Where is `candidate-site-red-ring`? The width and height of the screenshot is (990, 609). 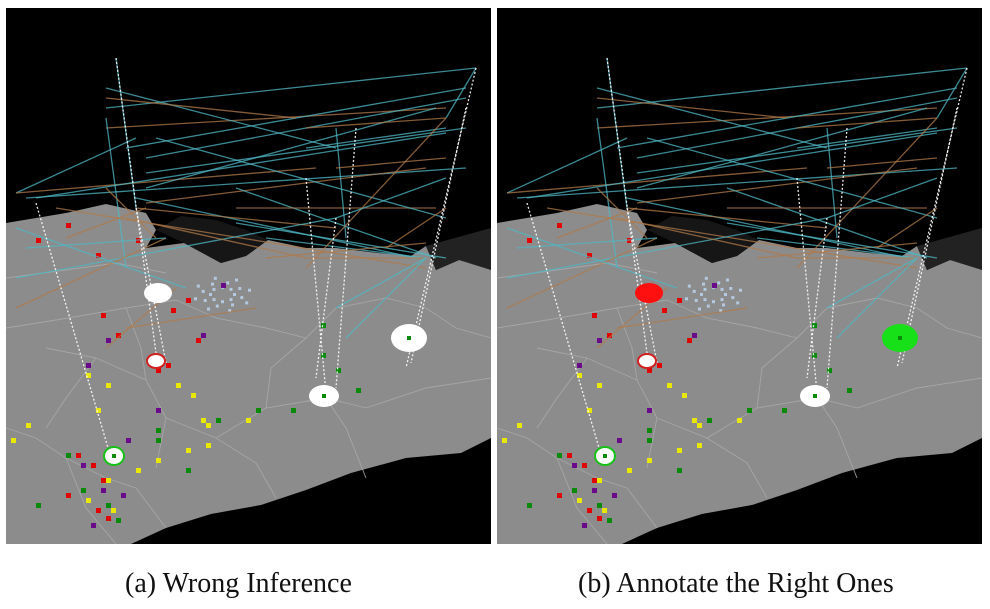
candidate-site-red-ring is located at coordinates (156, 361).